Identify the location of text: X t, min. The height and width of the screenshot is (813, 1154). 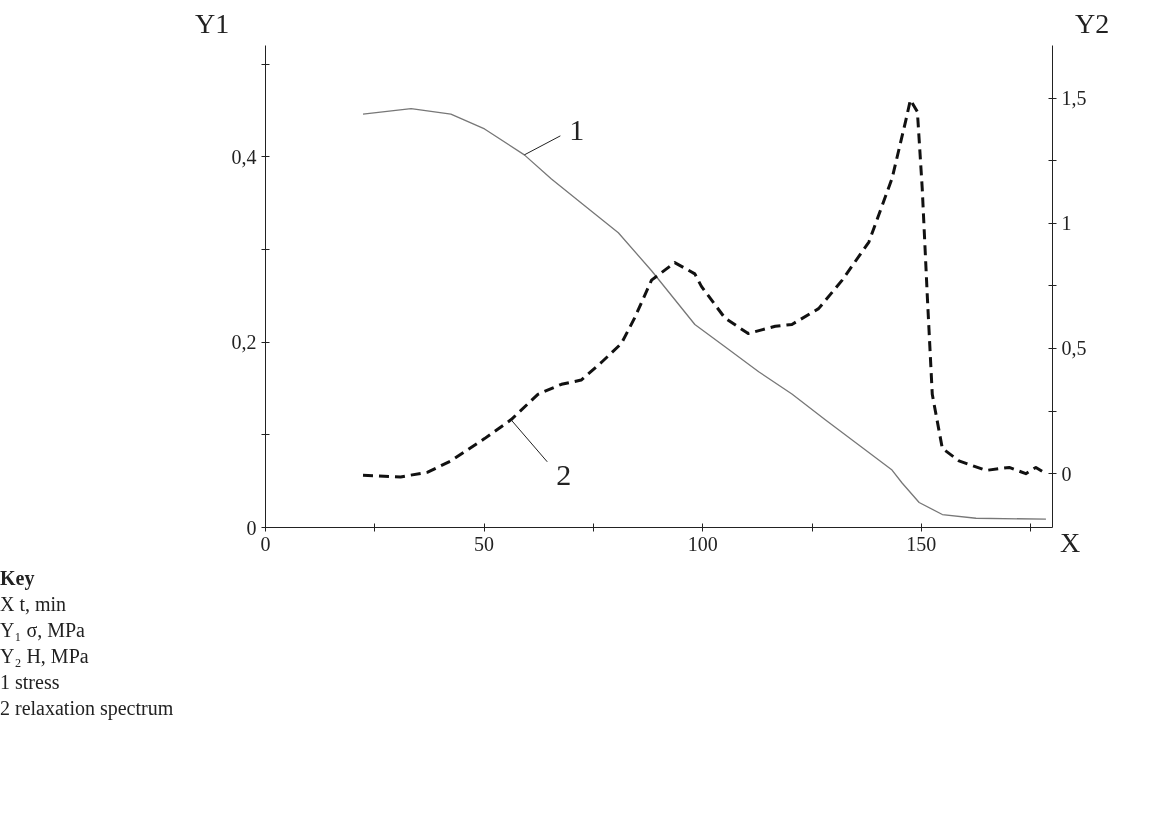
(34, 604).